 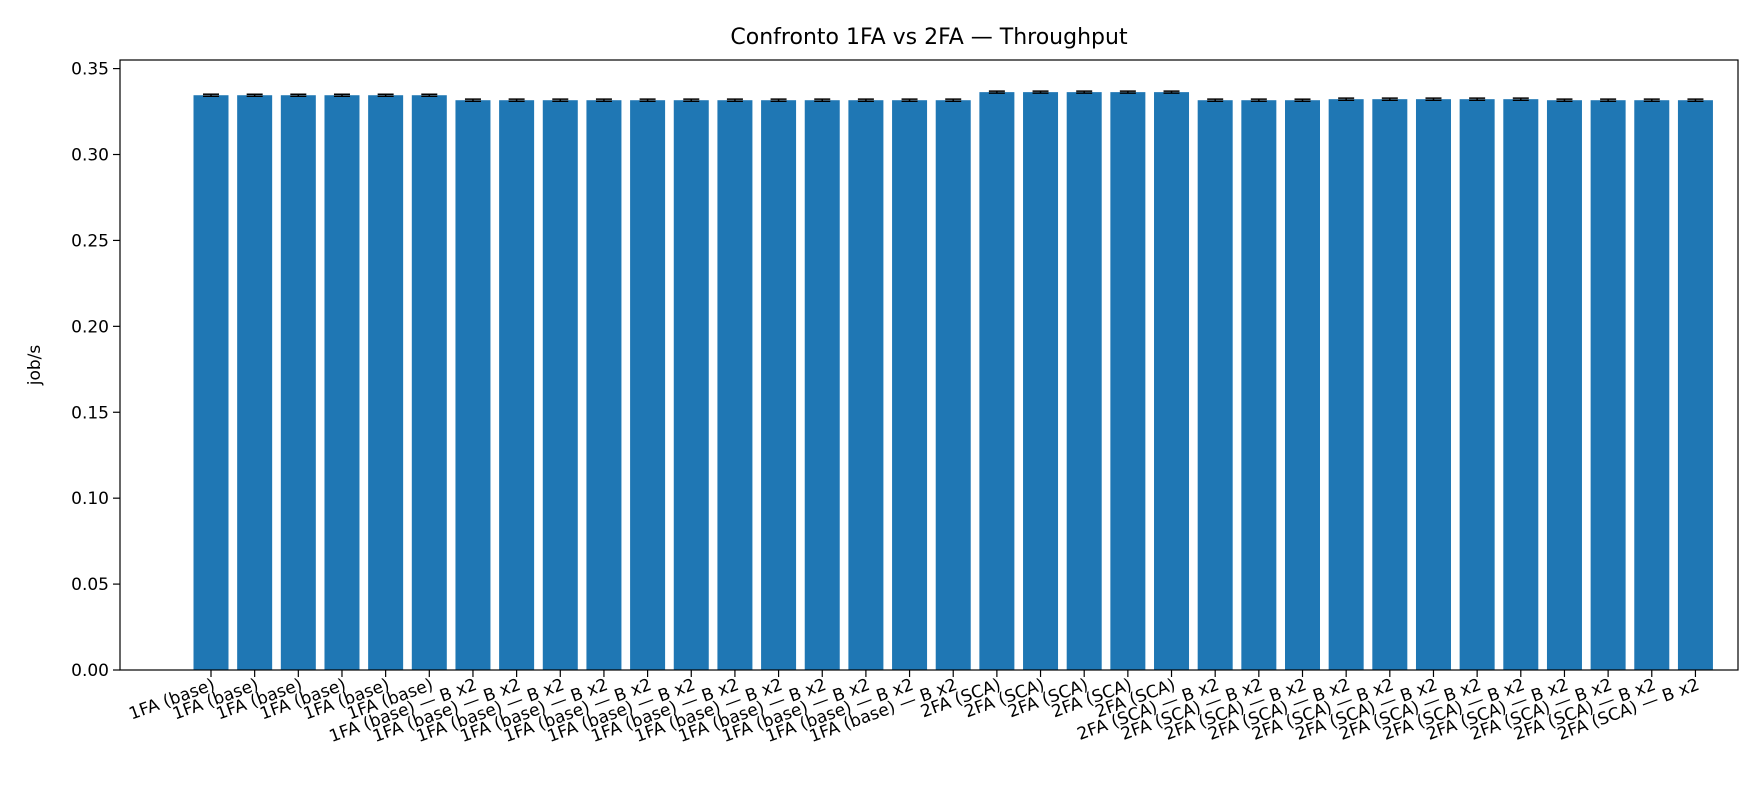 What do you see at coordinates (90, 70) in the screenshot?
I see `y-tick-label: 0.35` at bounding box center [90, 70].